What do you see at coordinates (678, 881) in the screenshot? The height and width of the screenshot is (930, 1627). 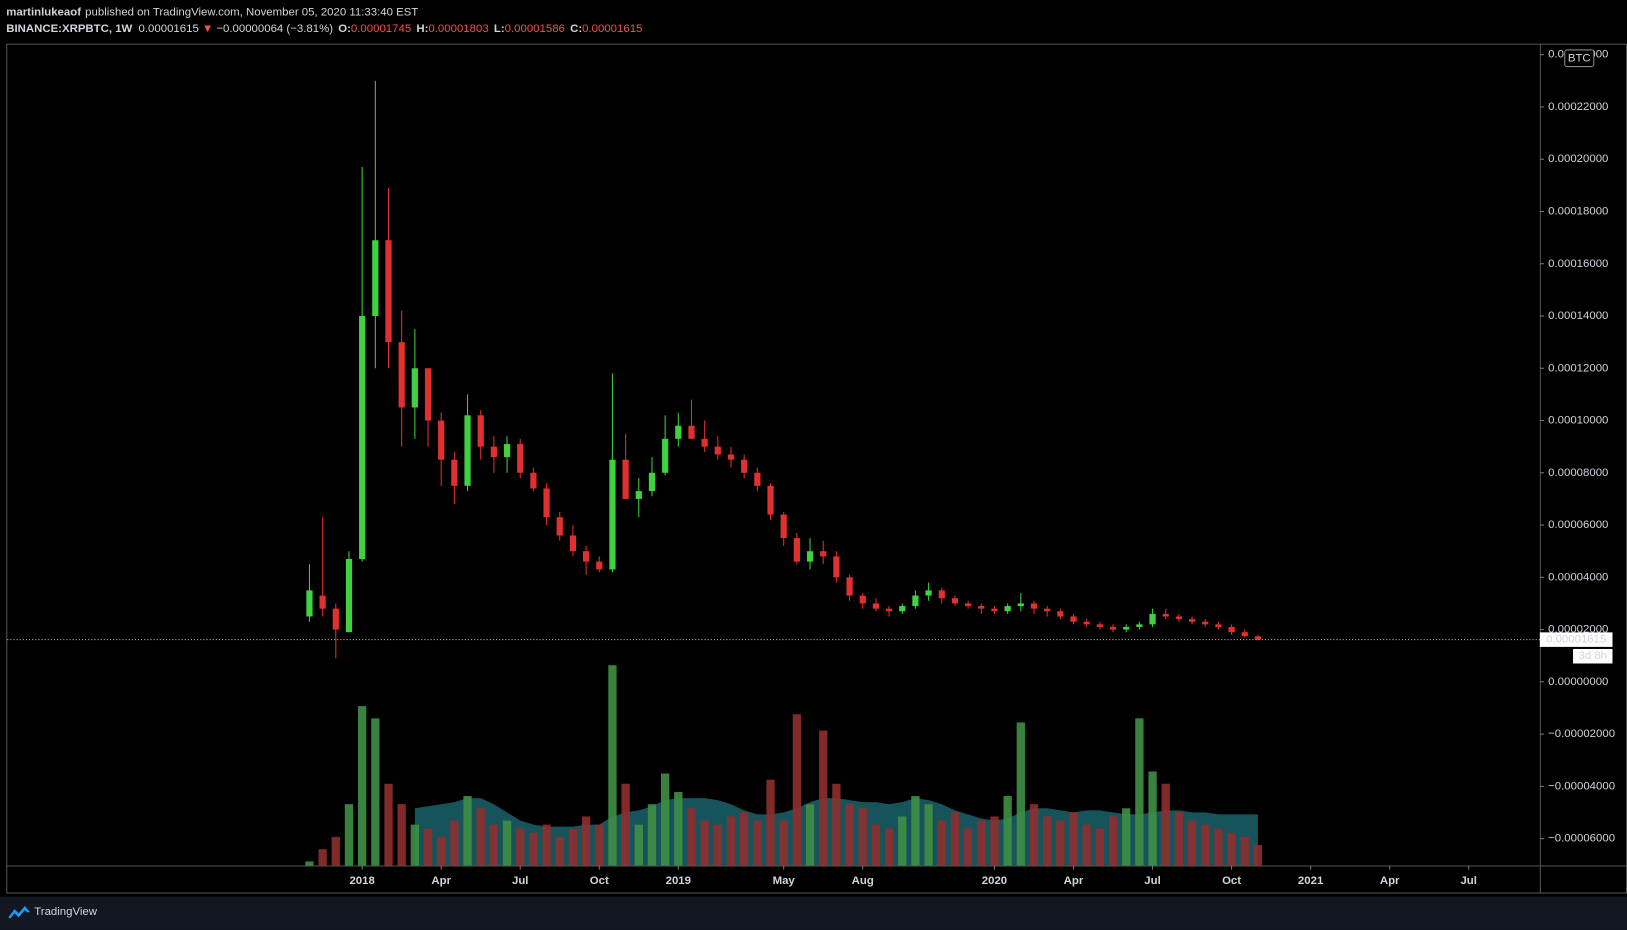 I see `x-tick-label: 2019` at bounding box center [678, 881].